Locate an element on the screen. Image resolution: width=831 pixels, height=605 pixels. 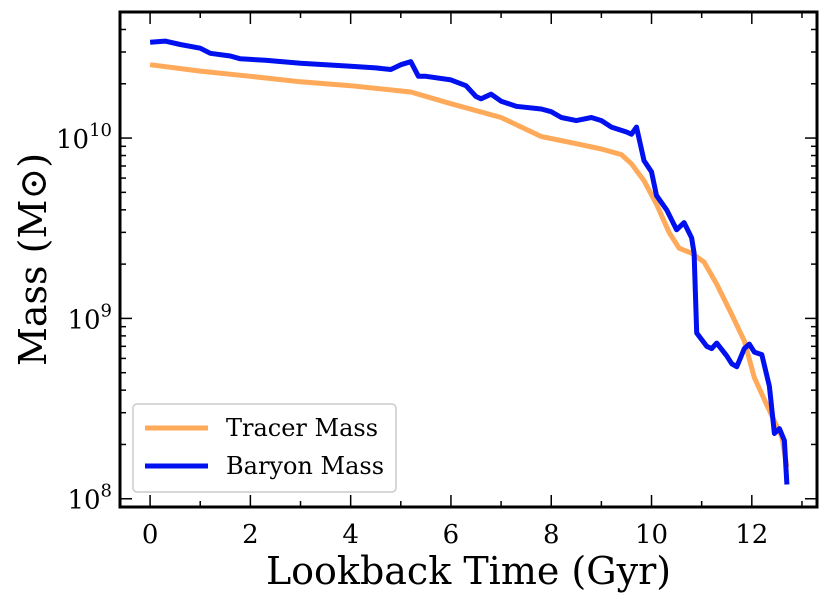
x-tick-label: 8 is located at coordinates (551, 535).